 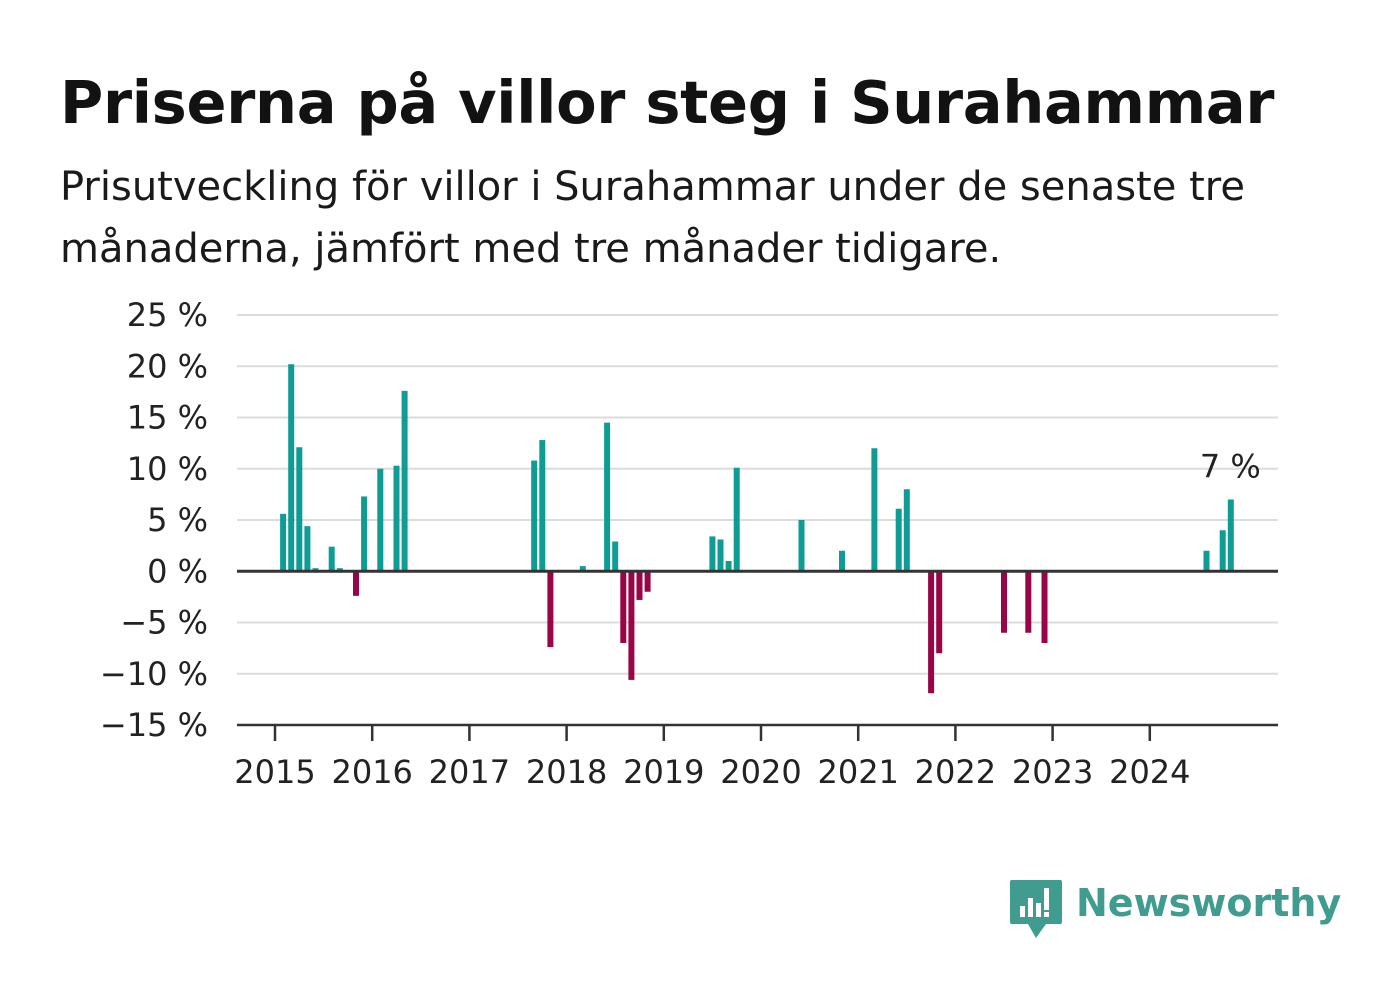 I want to click on x-tick-label: 2024, so click(x=1149, y=772).